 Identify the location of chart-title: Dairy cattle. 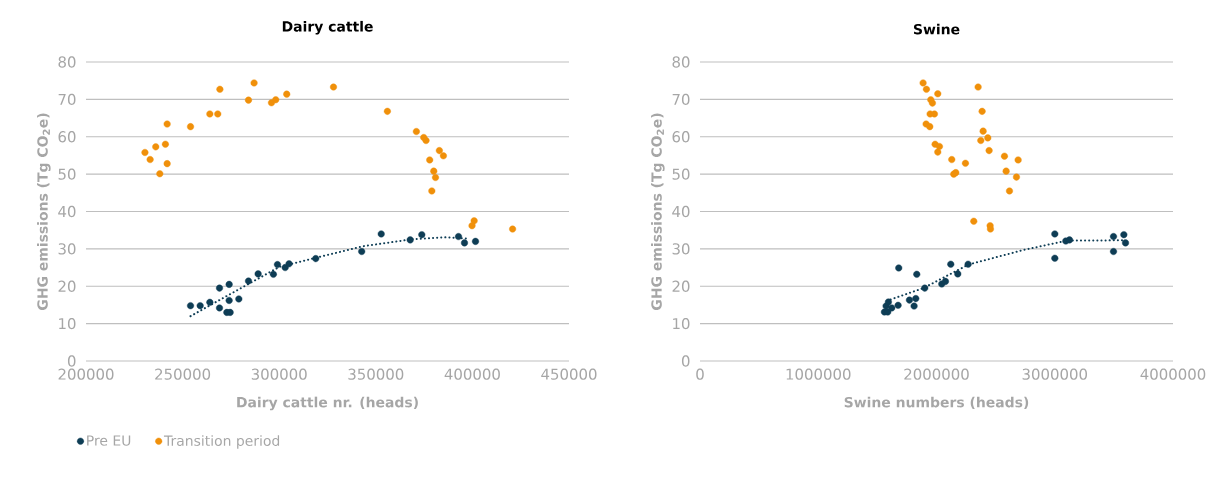
(327, 27).